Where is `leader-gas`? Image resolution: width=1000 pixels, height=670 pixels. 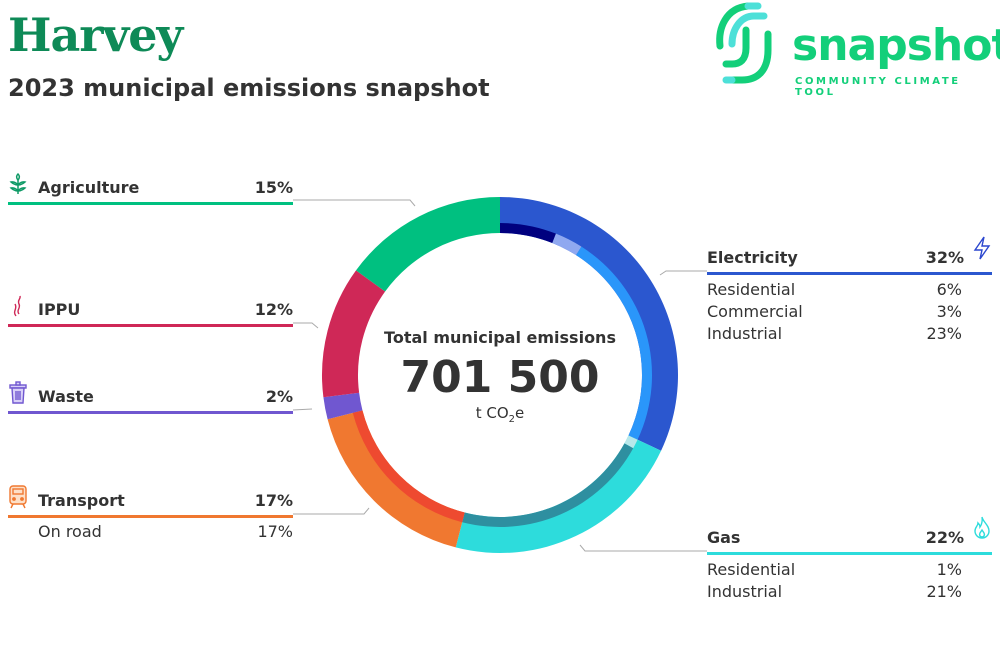 leader-gas is located at coordinates (643, 548).